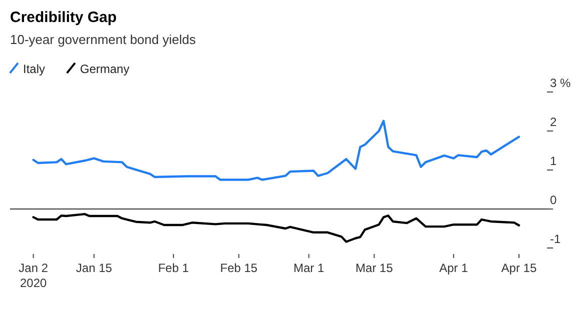 This screenshot has height=323, width=579. I want to click on legend-label: Germany, so click(105, 69).